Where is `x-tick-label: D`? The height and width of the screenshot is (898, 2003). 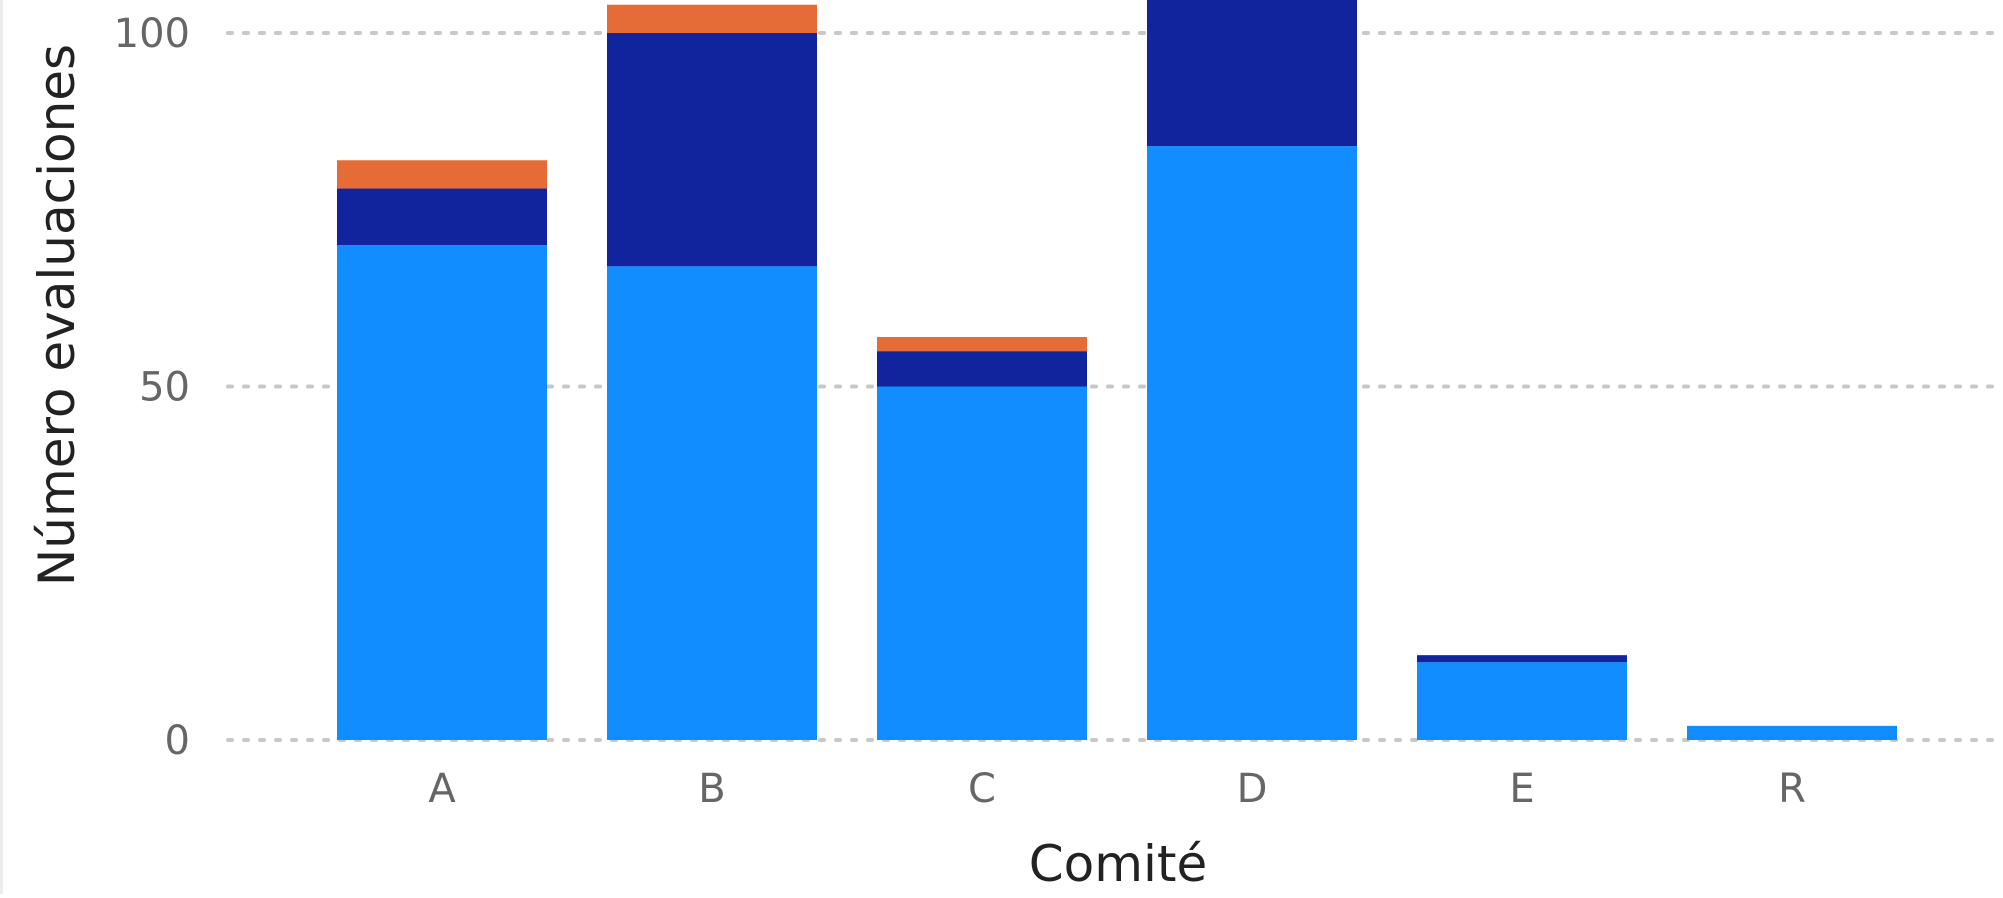 x-tick-label: D is located at coordinates (1252, 789).